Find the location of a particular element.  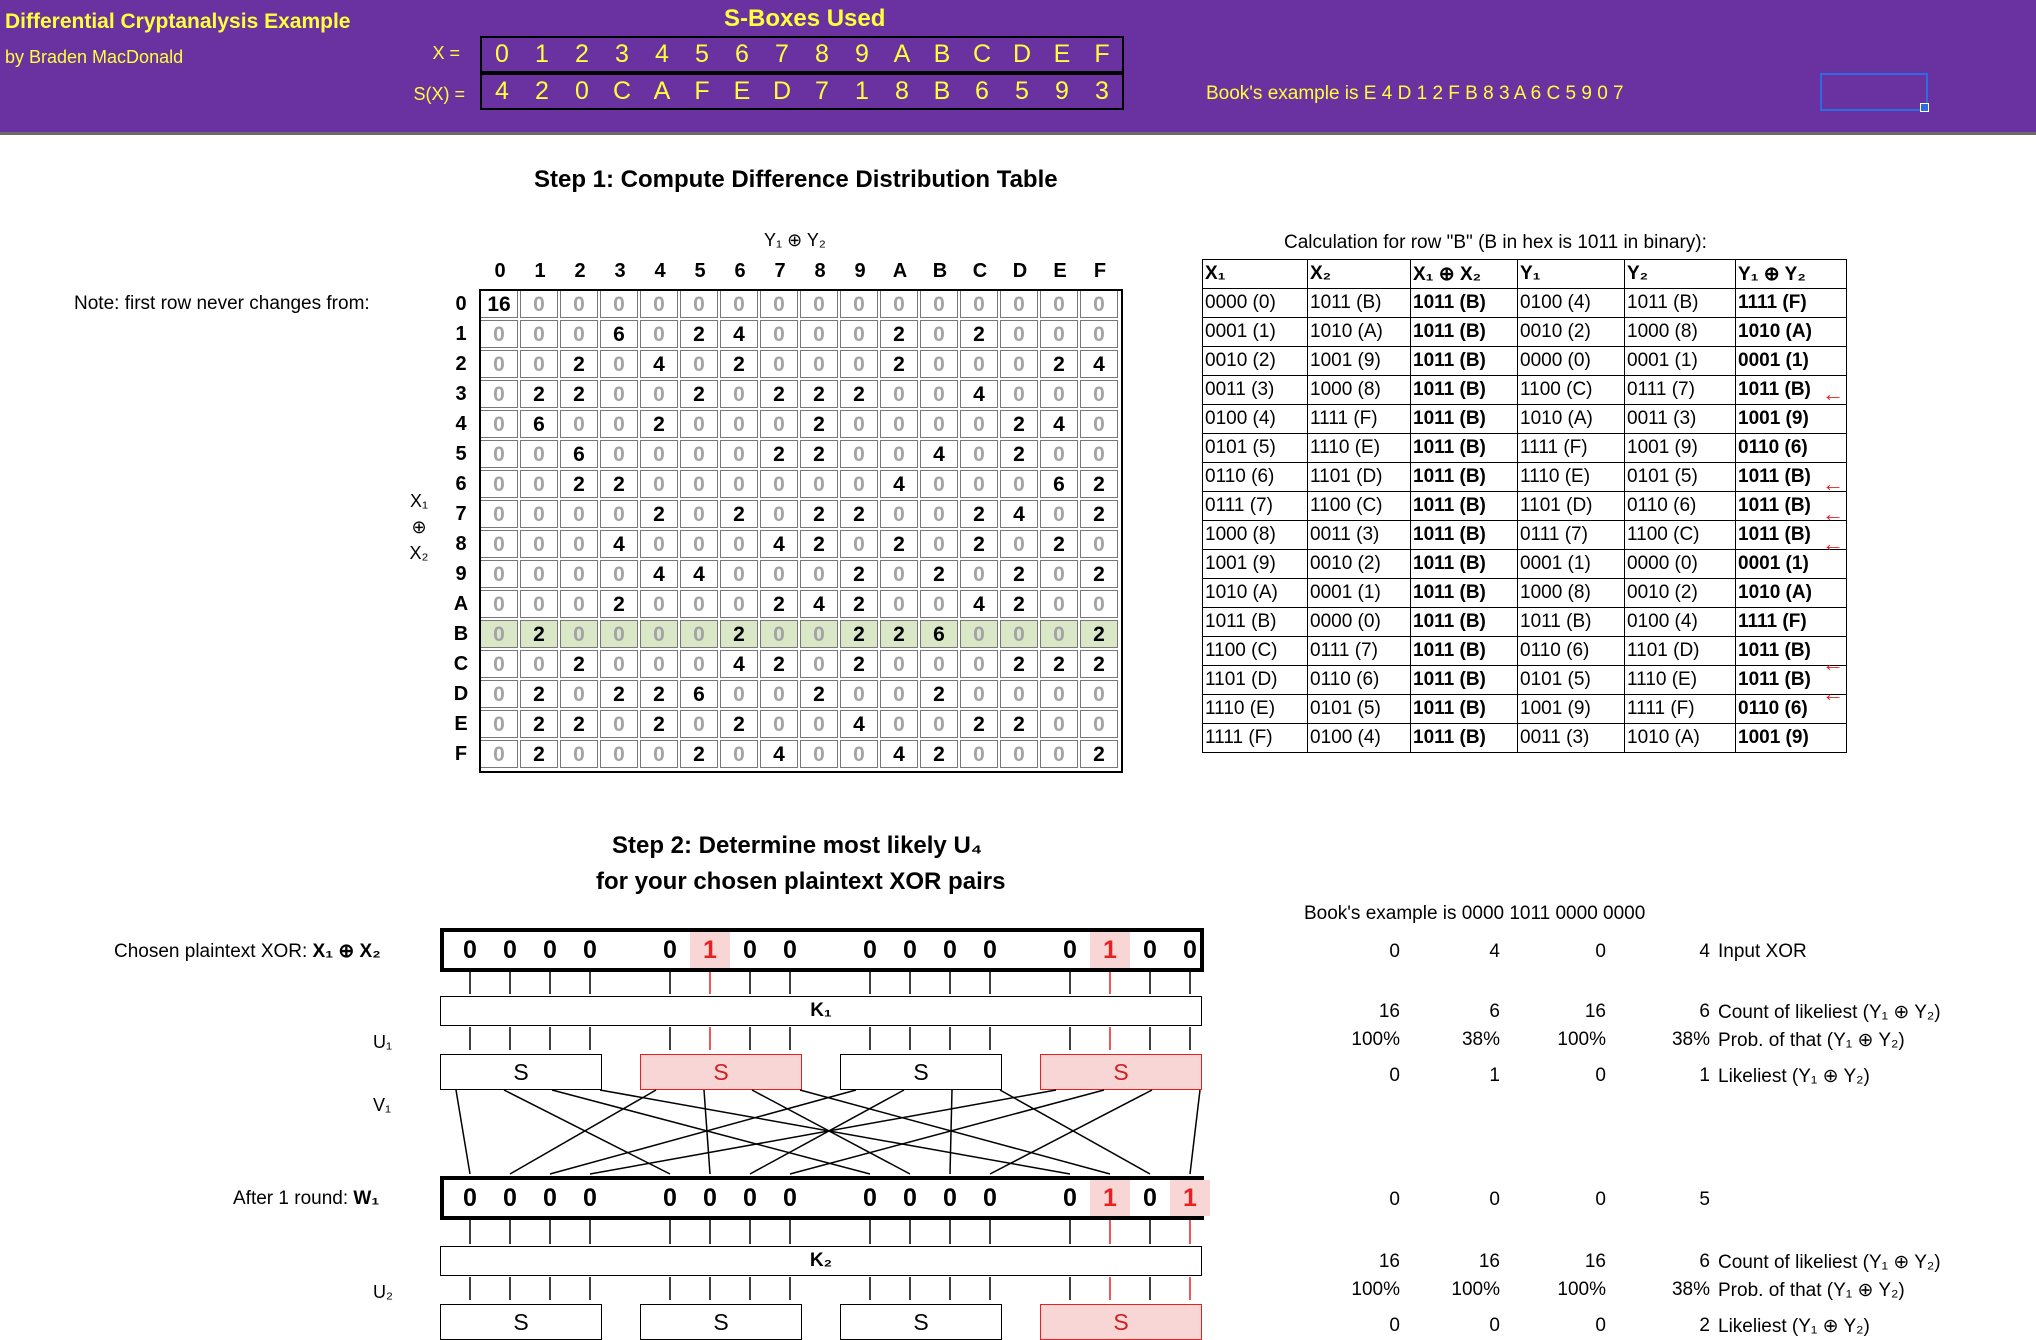

x-value-12: C is located at coordinates (982, 54).